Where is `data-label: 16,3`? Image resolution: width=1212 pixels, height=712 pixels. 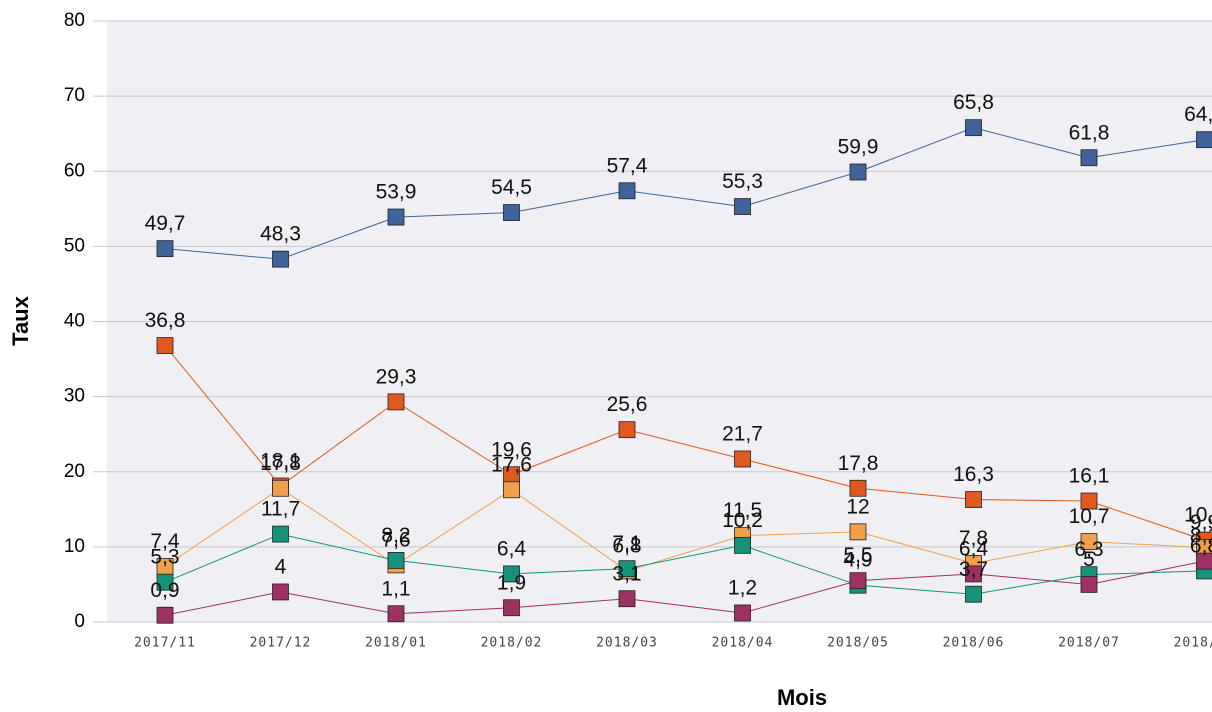 data-label: 16,3 is located at coordinates (973, 474).